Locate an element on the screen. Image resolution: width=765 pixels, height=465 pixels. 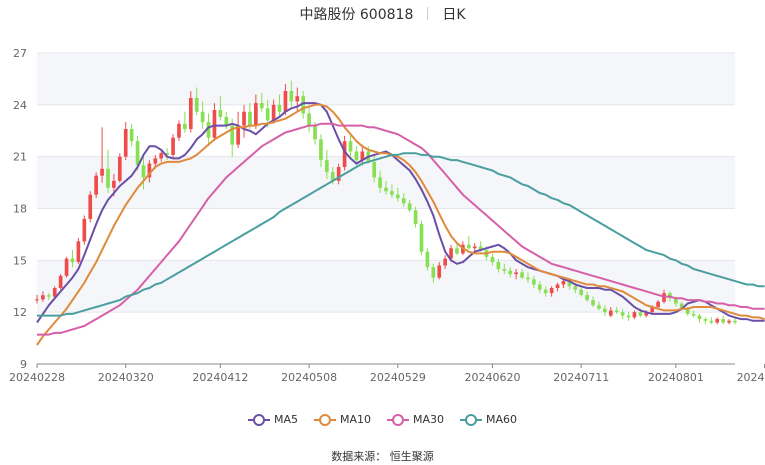
legend-item-ma60: MA60 is located at coordinates (488, 419).